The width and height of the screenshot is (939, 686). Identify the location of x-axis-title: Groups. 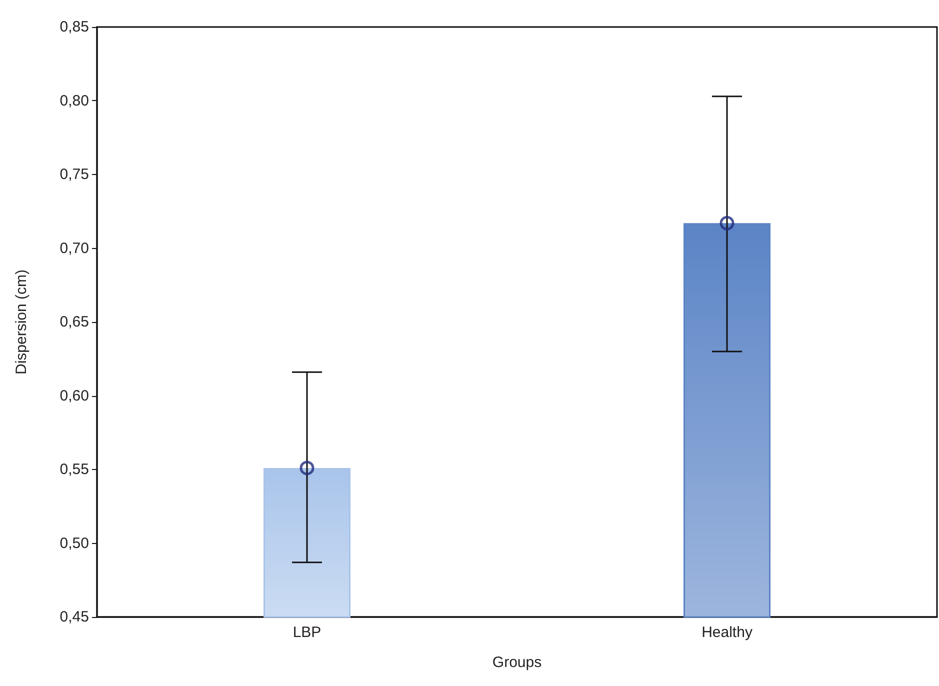
(517, 662).